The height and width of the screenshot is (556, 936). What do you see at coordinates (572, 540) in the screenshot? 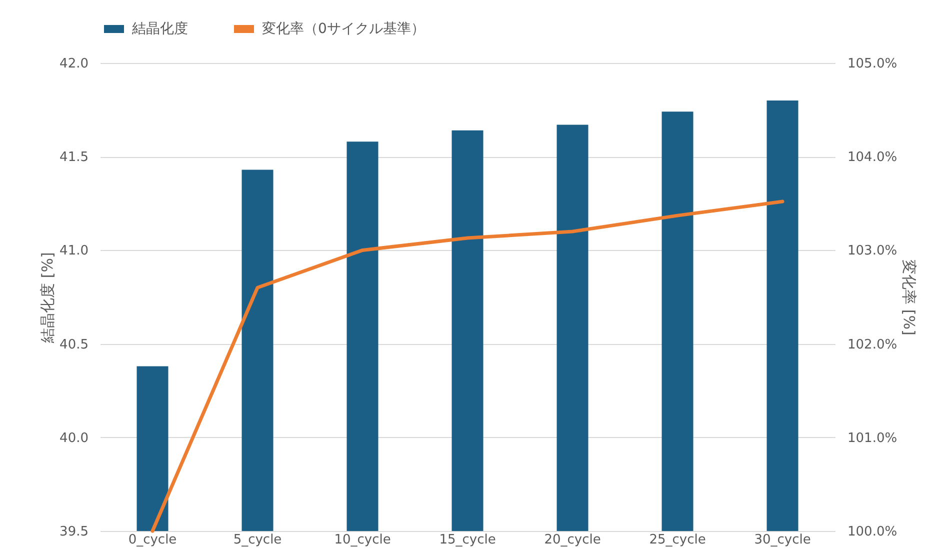
I see `x-tick-label: 20_cycle` at bounding box center [572, 540].